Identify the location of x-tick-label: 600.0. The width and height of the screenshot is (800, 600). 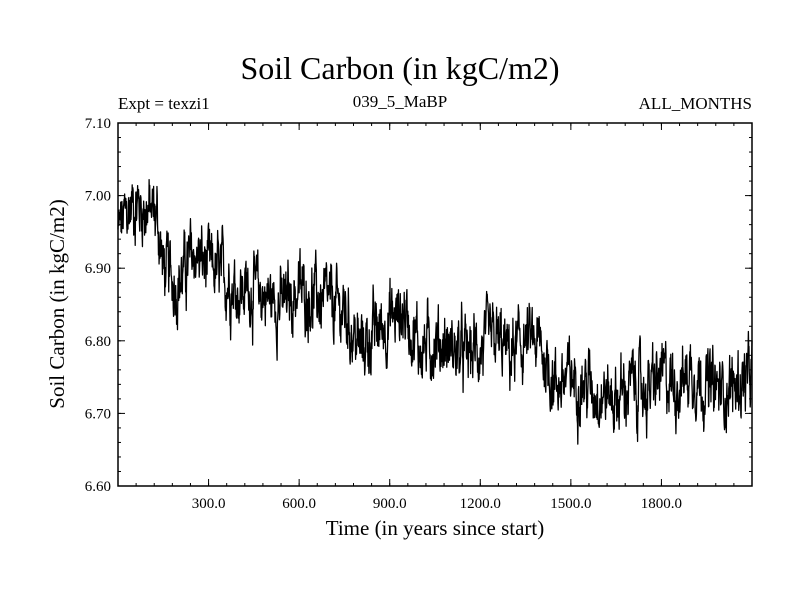
(299, 504).